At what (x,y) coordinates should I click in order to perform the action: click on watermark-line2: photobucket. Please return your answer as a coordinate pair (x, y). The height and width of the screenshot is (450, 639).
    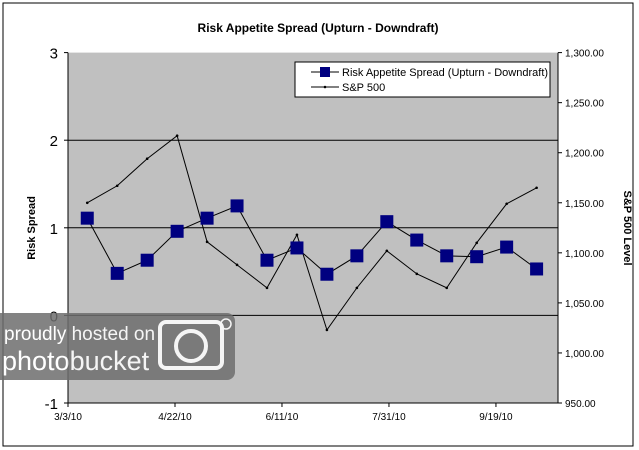
    Looking at the image, I should click on (76, 361).